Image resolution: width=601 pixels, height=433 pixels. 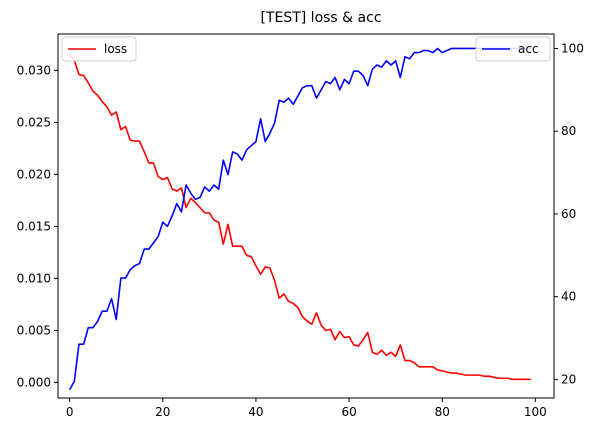 I want to click on left-y-tick-label: 0.010, so click(x=34, y=278).